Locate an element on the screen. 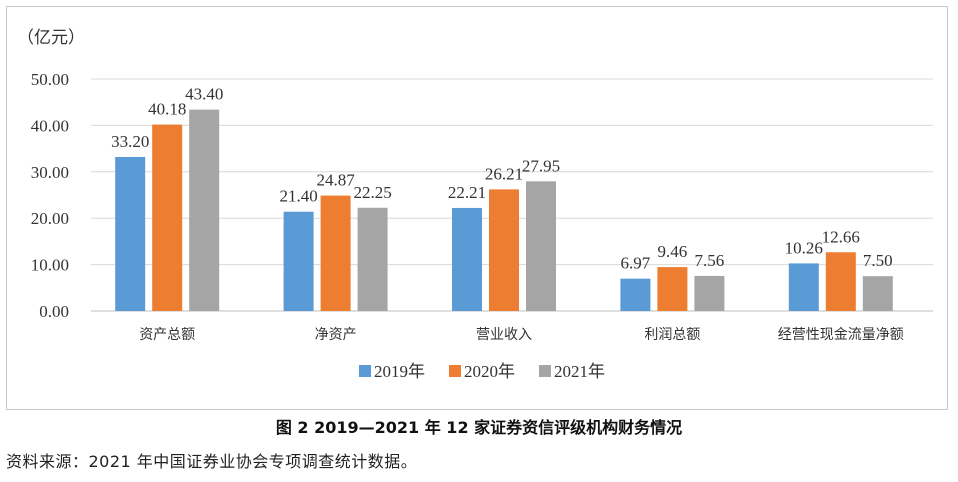 This screenshot has height=482, width=958. data-label: 21.40 is located at coordinates (298, 196).